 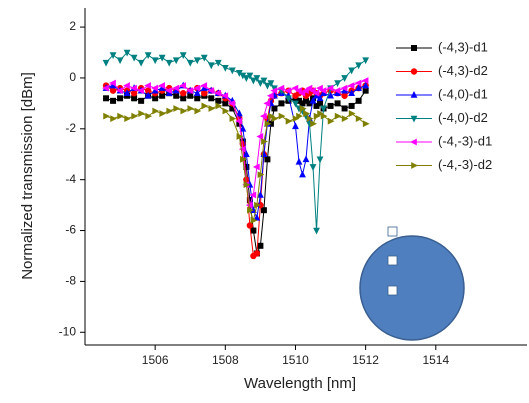 I want to click on y-tick-label: -4, so click(x=70, y=179).